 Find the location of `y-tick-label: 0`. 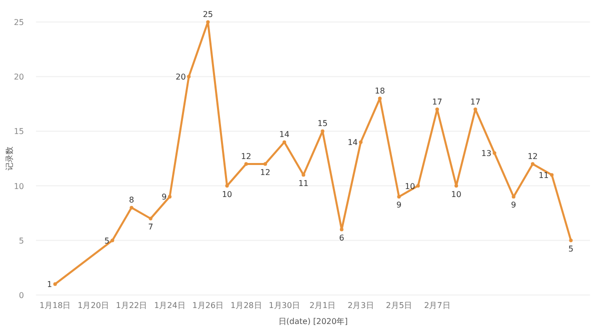

y-tick-label: 0 is located at coordinates (21, 295).